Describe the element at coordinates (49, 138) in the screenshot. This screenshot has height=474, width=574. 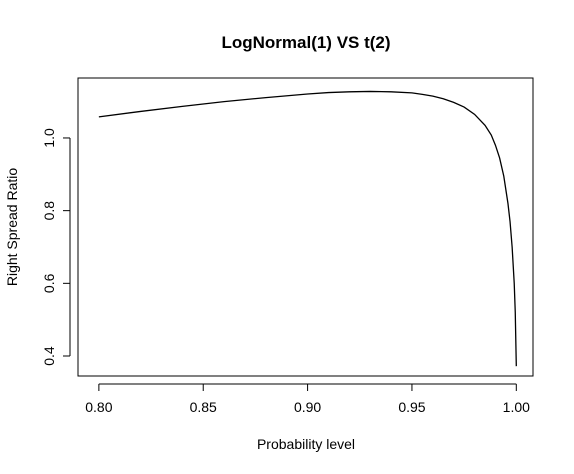
I see `y-tick-label: 1.0` at that location.